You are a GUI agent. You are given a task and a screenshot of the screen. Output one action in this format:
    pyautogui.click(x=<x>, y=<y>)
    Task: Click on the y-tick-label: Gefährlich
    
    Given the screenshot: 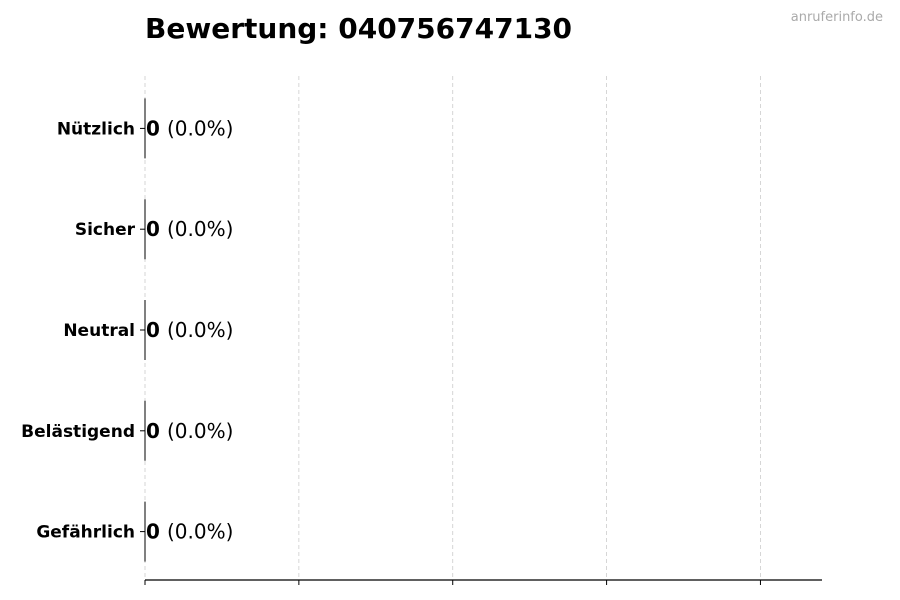 What is the action you would take?
    pyautogui.click(x=85, y=533)
    